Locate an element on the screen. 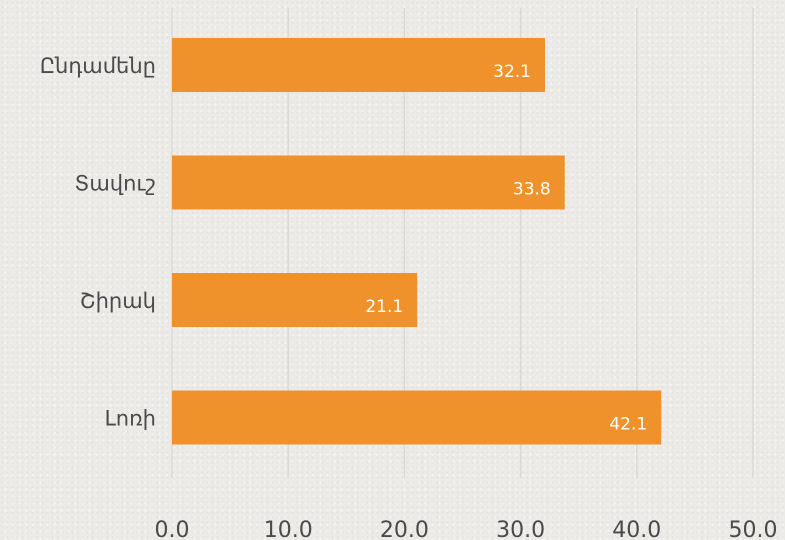  category-label-1: Տավուշ is located at coordinates (115, 184).